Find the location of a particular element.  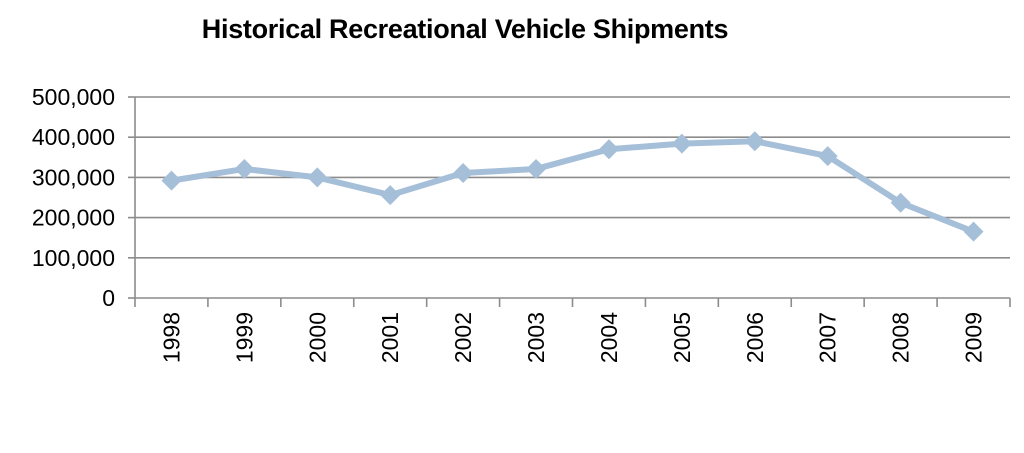

x-tick-label: 2002 is located at coordinates (463, 337).